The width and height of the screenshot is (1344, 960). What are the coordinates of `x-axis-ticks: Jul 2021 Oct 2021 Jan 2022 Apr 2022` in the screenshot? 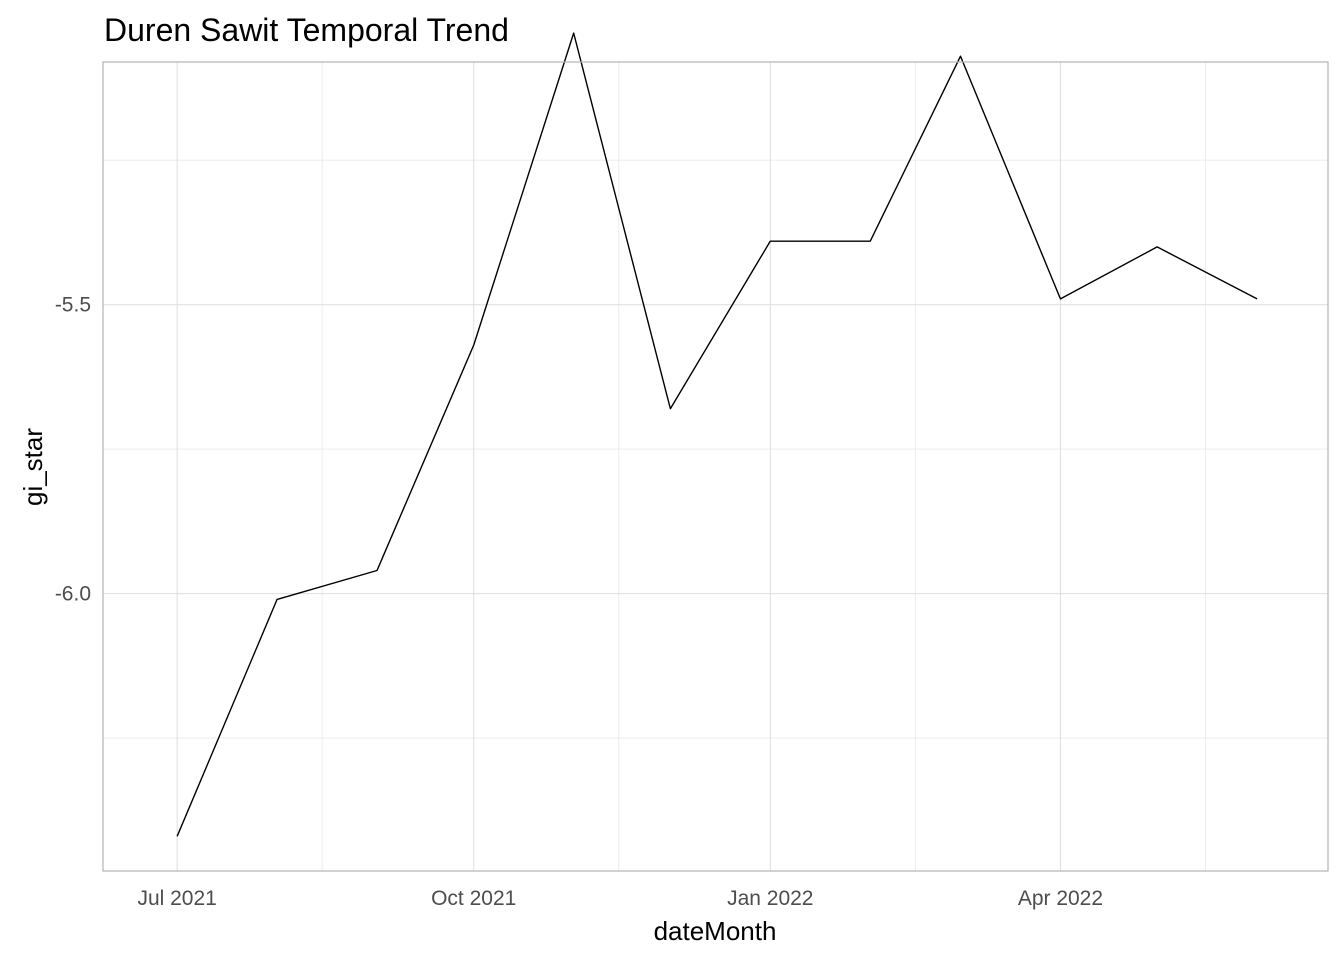 It's located at (620, 898).